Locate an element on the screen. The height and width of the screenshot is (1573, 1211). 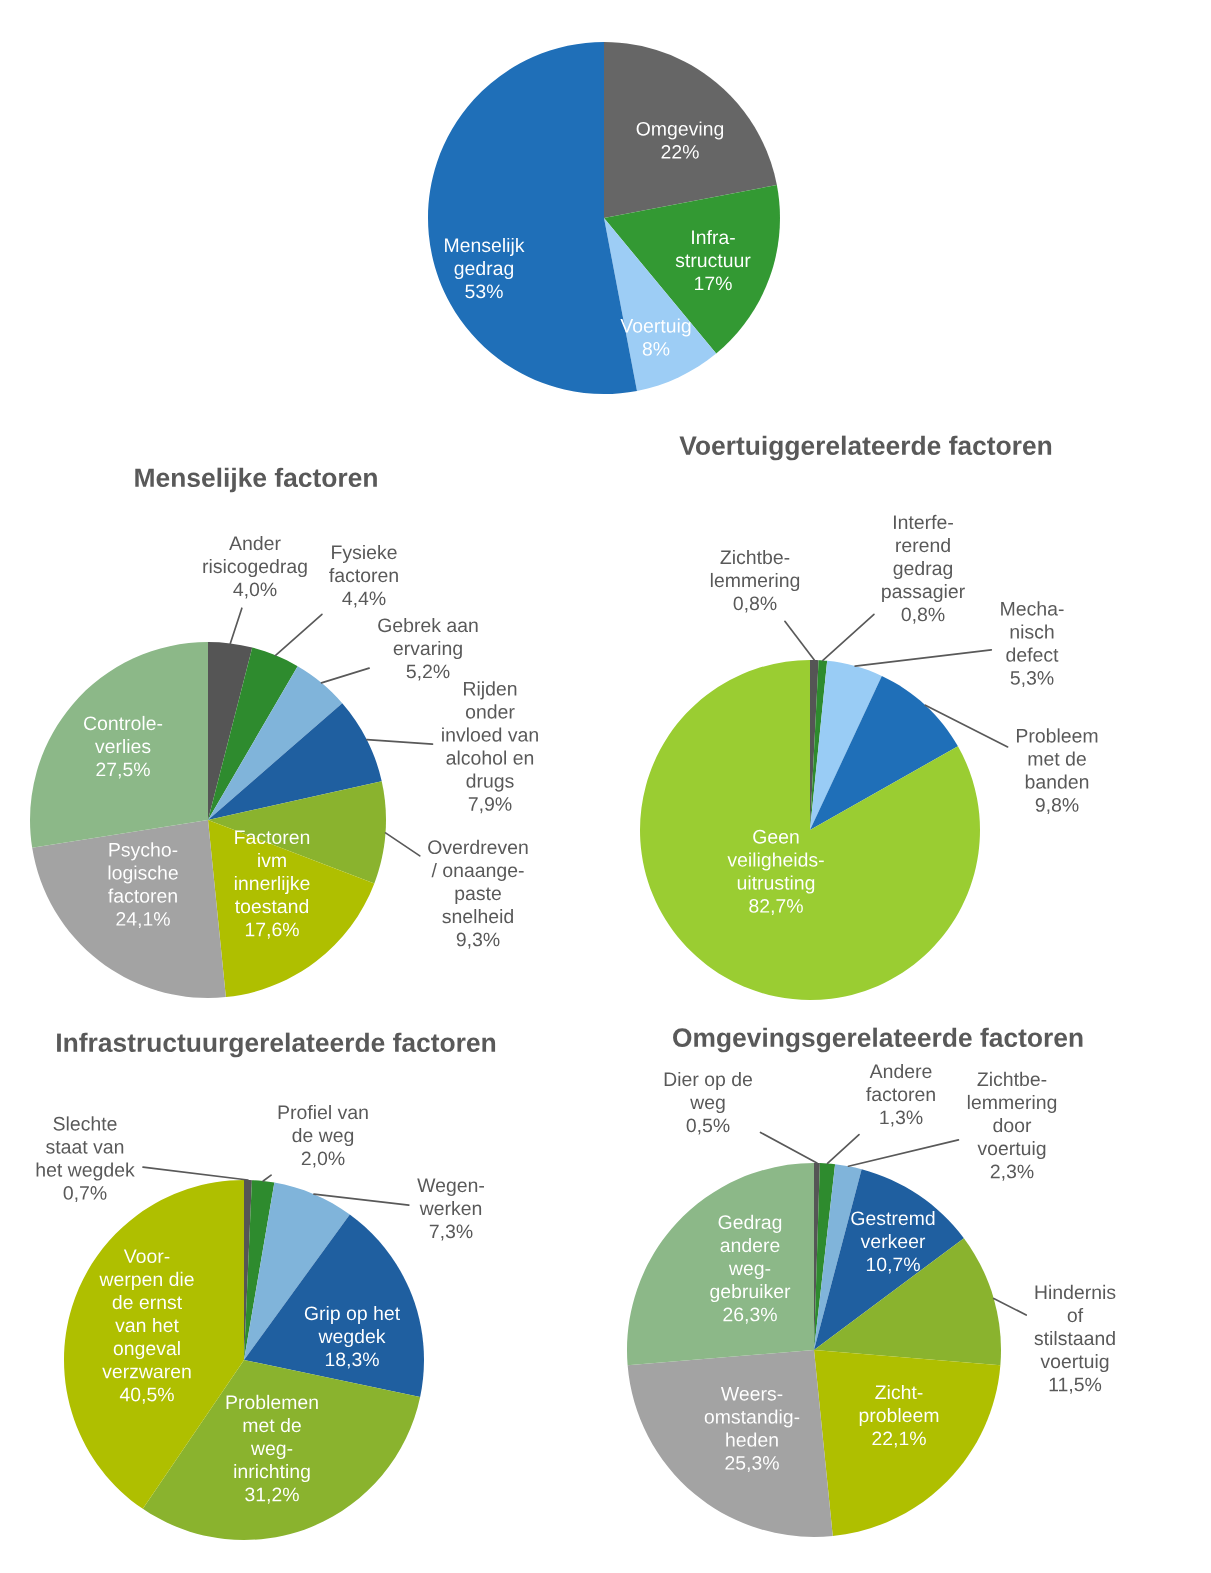
slice-label: Ander risicogedrag is located at coordinates (255, 556).